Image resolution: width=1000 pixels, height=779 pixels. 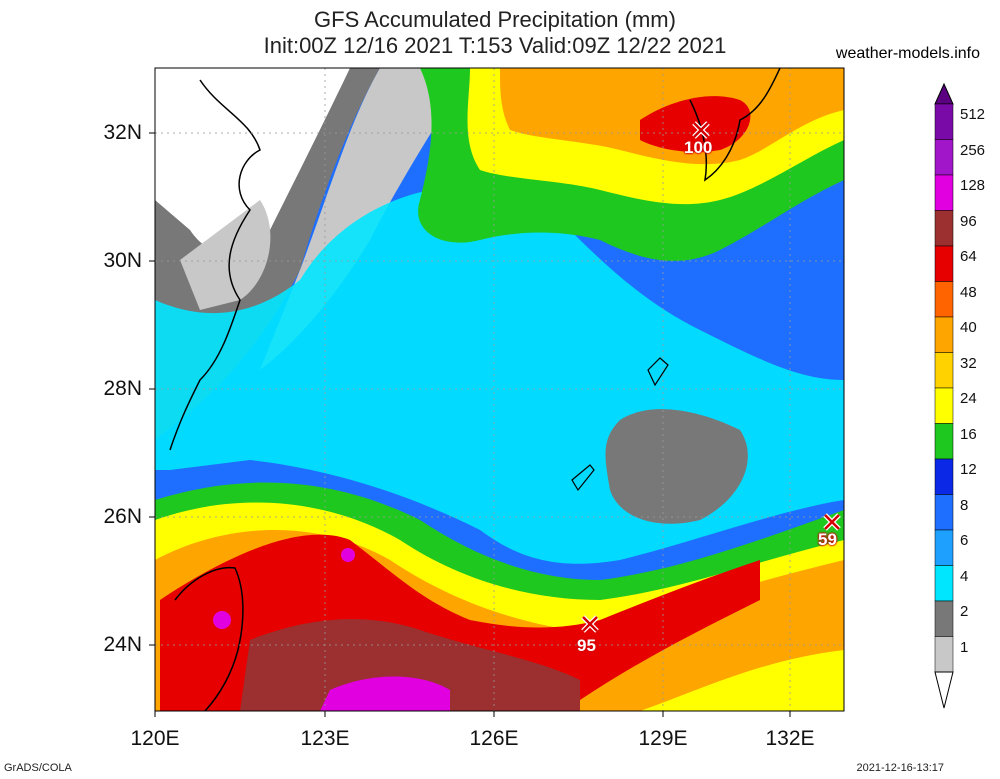 I want to click on max-marker-label: 100, so click(x=698, y=147).